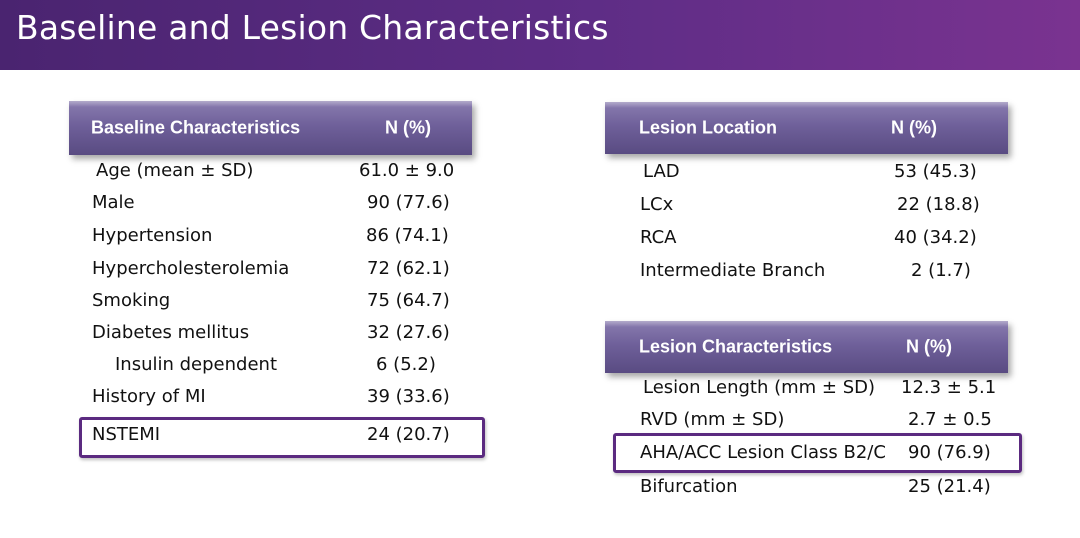 The height and width of the screenshot is (538, 1080). Describe the element at coordinates (949, 486) in the screenshot. I see `lesion-row-value: 25 (21.4)` at that location.